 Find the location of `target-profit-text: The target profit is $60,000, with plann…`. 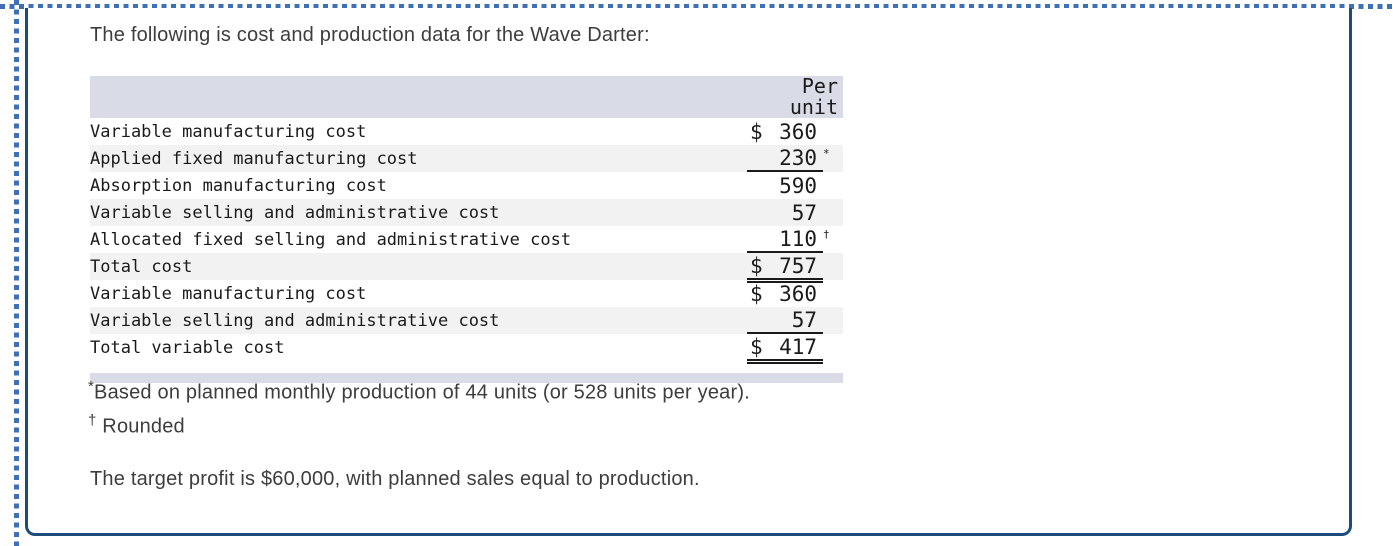

target-profit-text: The target profit is $60,000, with plann… is located at coordinates (395, 479).